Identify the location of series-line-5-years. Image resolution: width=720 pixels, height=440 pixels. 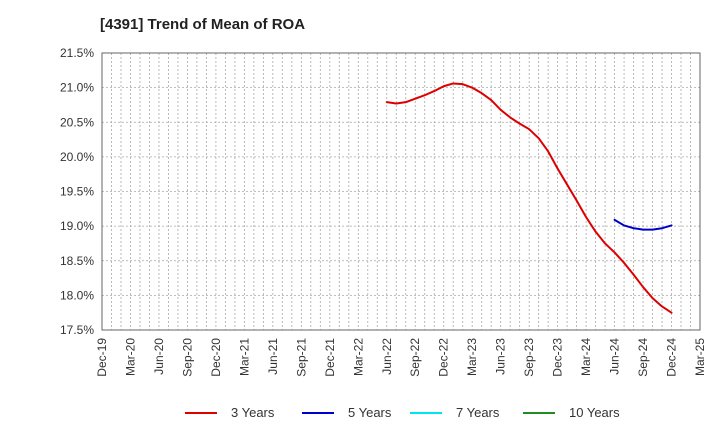
(643, 224).